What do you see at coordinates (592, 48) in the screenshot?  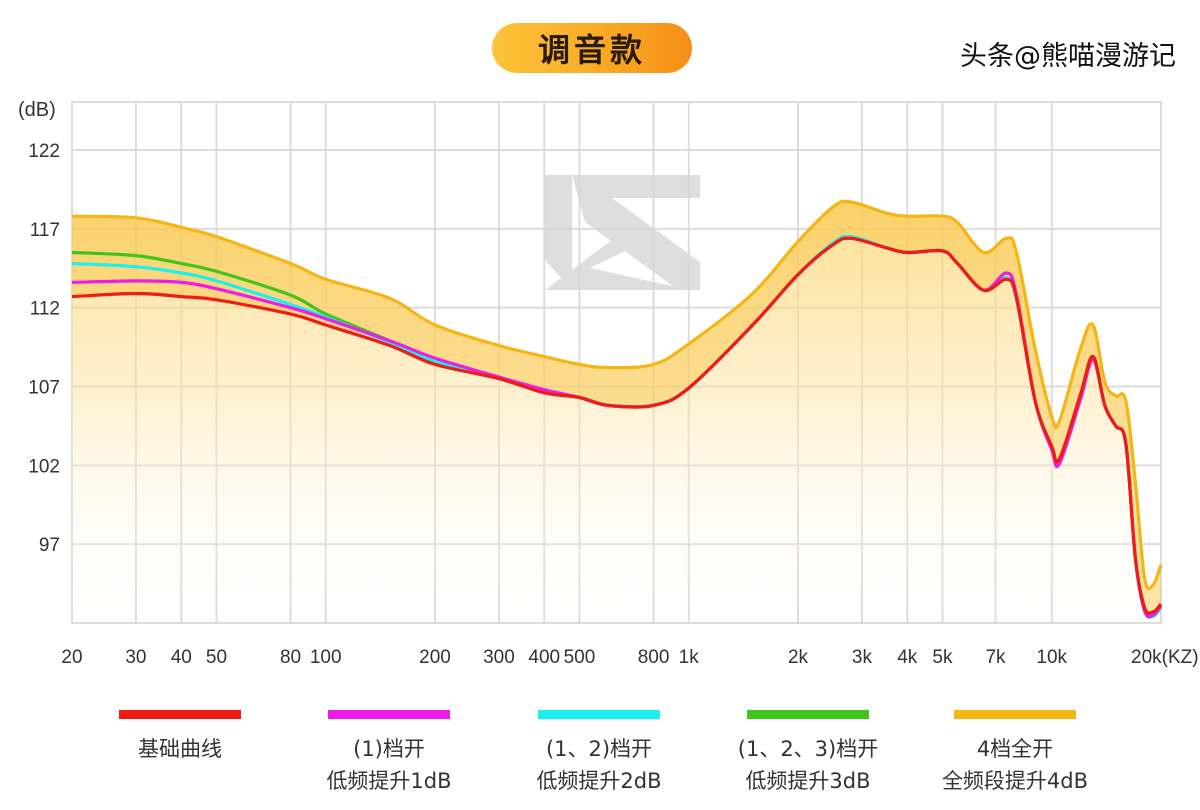 I see `chart-title: 调音款` at bounding box center [592, 48].